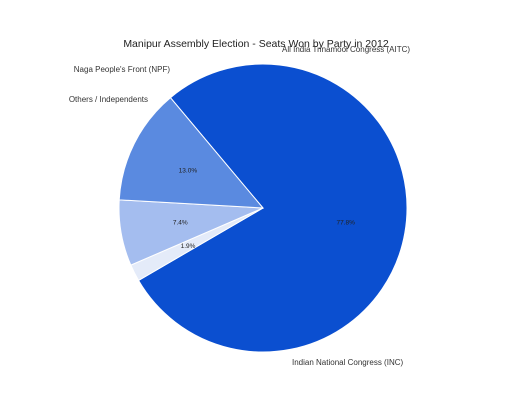 The height and width of the screenshot is (410, 512). What do you see at coordinates (191, 152) in the screenshot?
I see `pie-slice` at bounding box center [191, 152].